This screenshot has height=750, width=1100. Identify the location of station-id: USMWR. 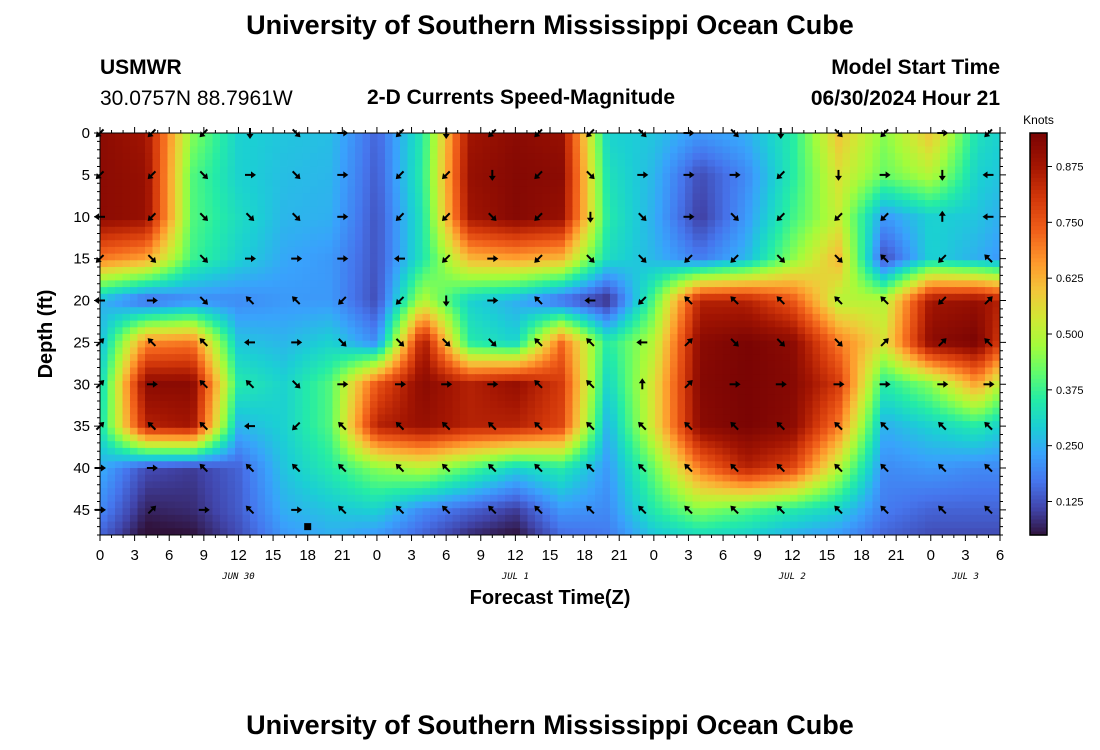
(141, 67).